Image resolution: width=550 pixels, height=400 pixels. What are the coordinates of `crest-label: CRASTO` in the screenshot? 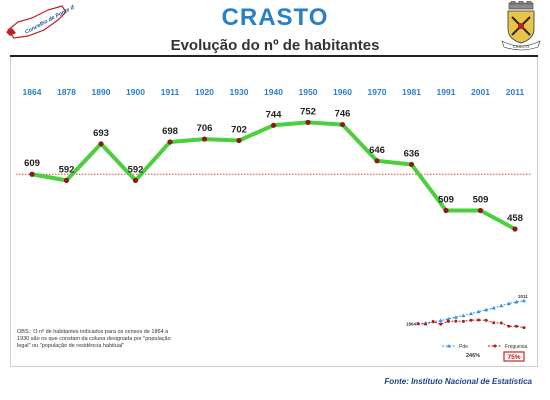 It's located at (521, 46).